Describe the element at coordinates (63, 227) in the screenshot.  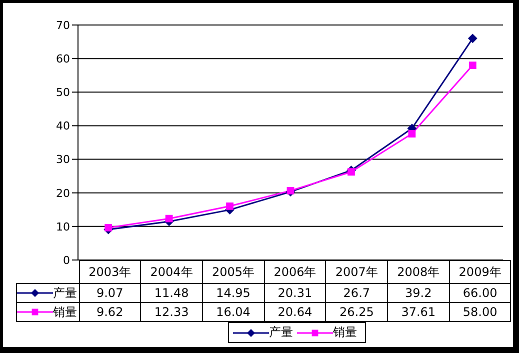
I see `y-tick-label: 10` at that location.